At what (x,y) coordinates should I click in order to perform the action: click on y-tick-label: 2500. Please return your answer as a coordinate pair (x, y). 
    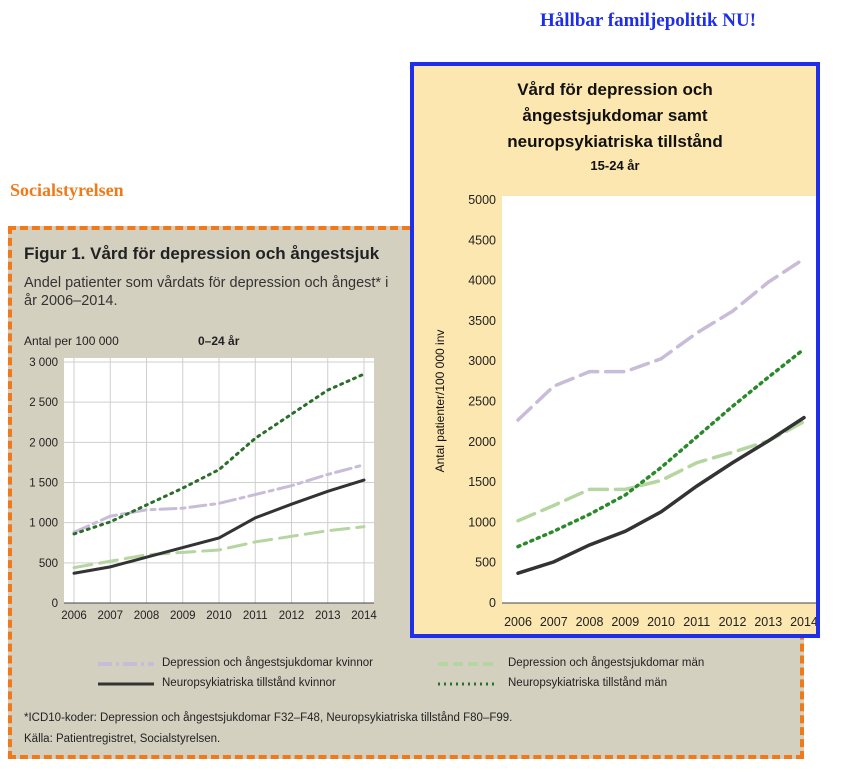
    Looking at the image, I should click on (482, 402).